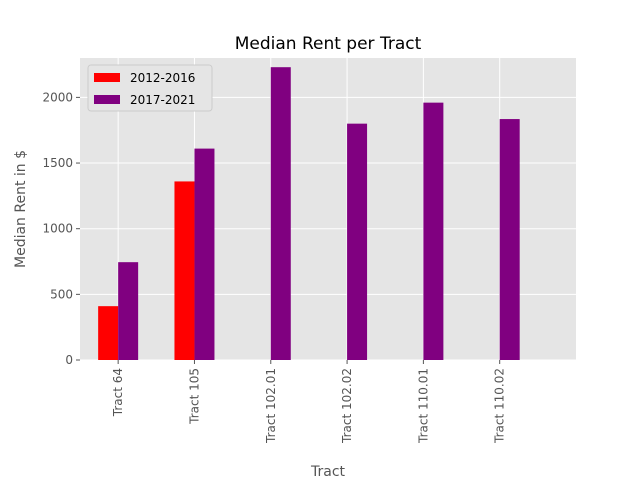 This screenshot has height=480, width=640. Describe the element at coordinates (61, 294) in the screenshot. I see `y-tick-label: 500` at that location.